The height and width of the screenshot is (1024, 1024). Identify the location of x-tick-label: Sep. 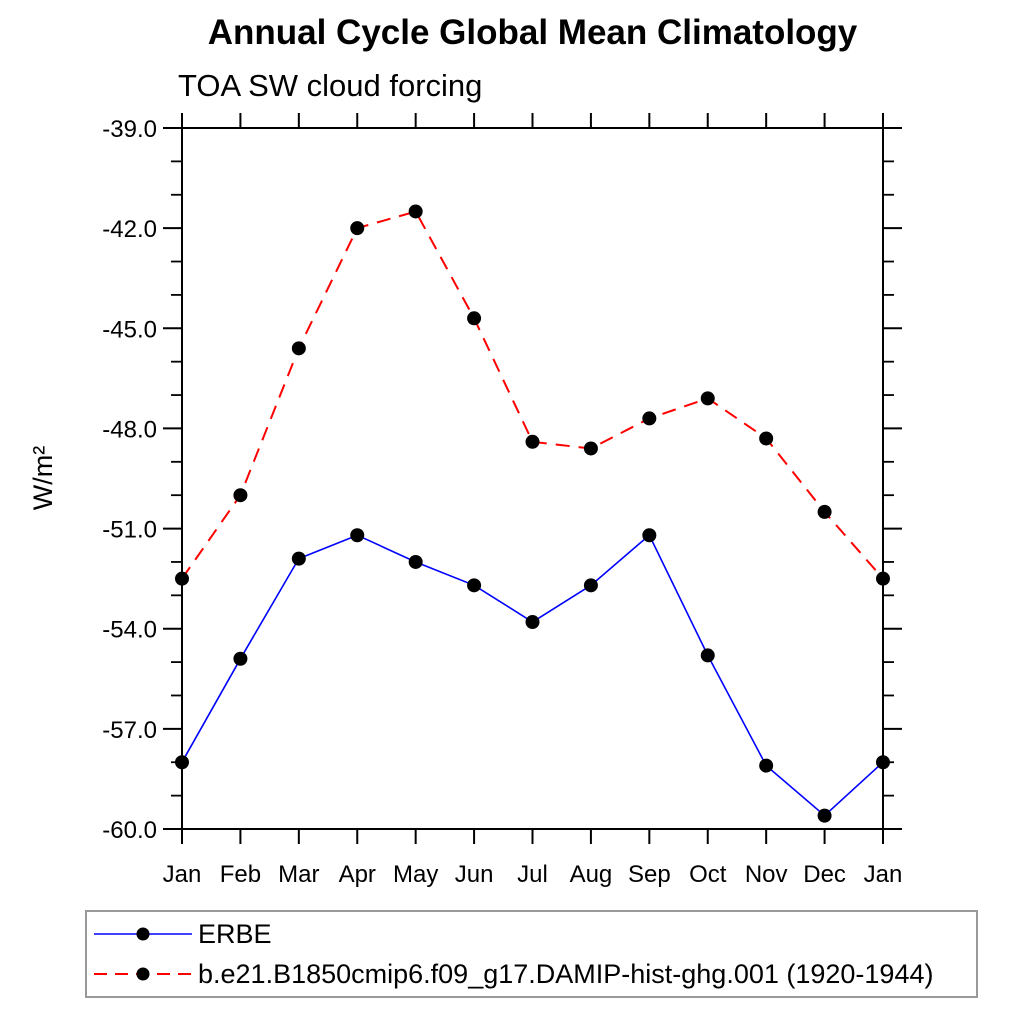
(649, 874).